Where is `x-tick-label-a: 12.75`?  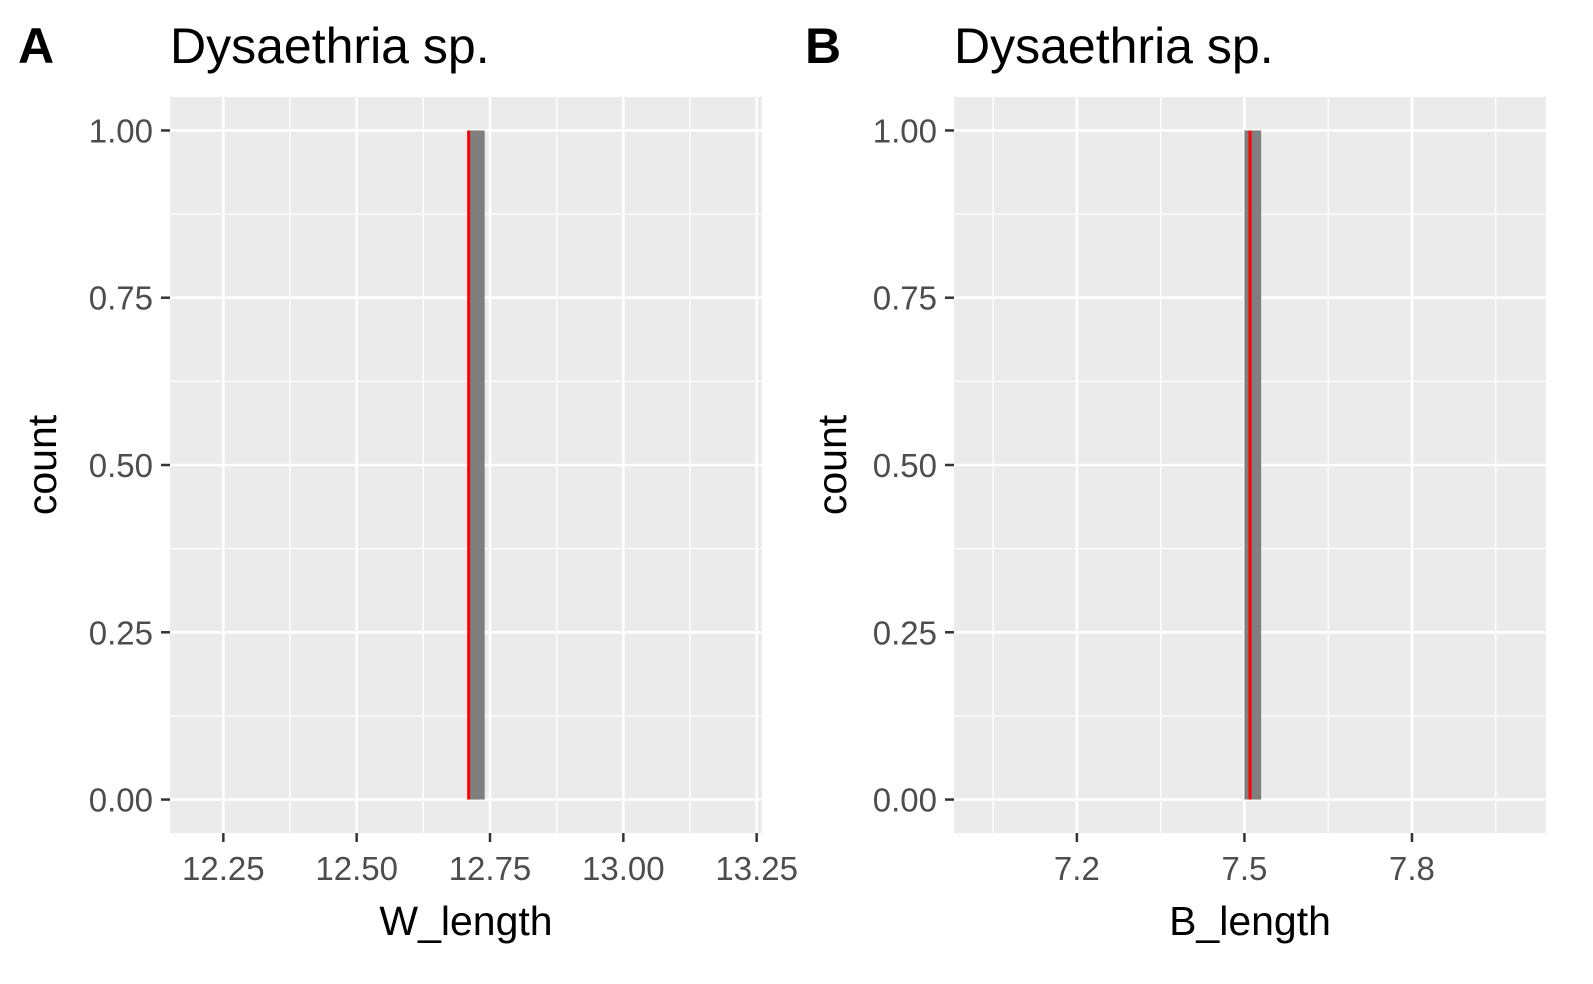
x-tick-label-a: 12.75 is located at coordinates (490, 868).